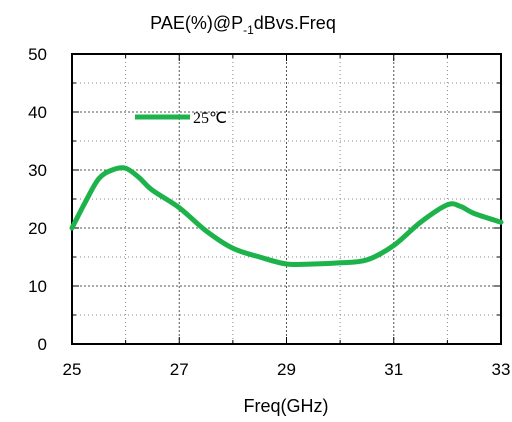 Image resolution: width=512 pixels, height=422 pixels. I want to click on x-tick-label: 31, so click(393, 369).